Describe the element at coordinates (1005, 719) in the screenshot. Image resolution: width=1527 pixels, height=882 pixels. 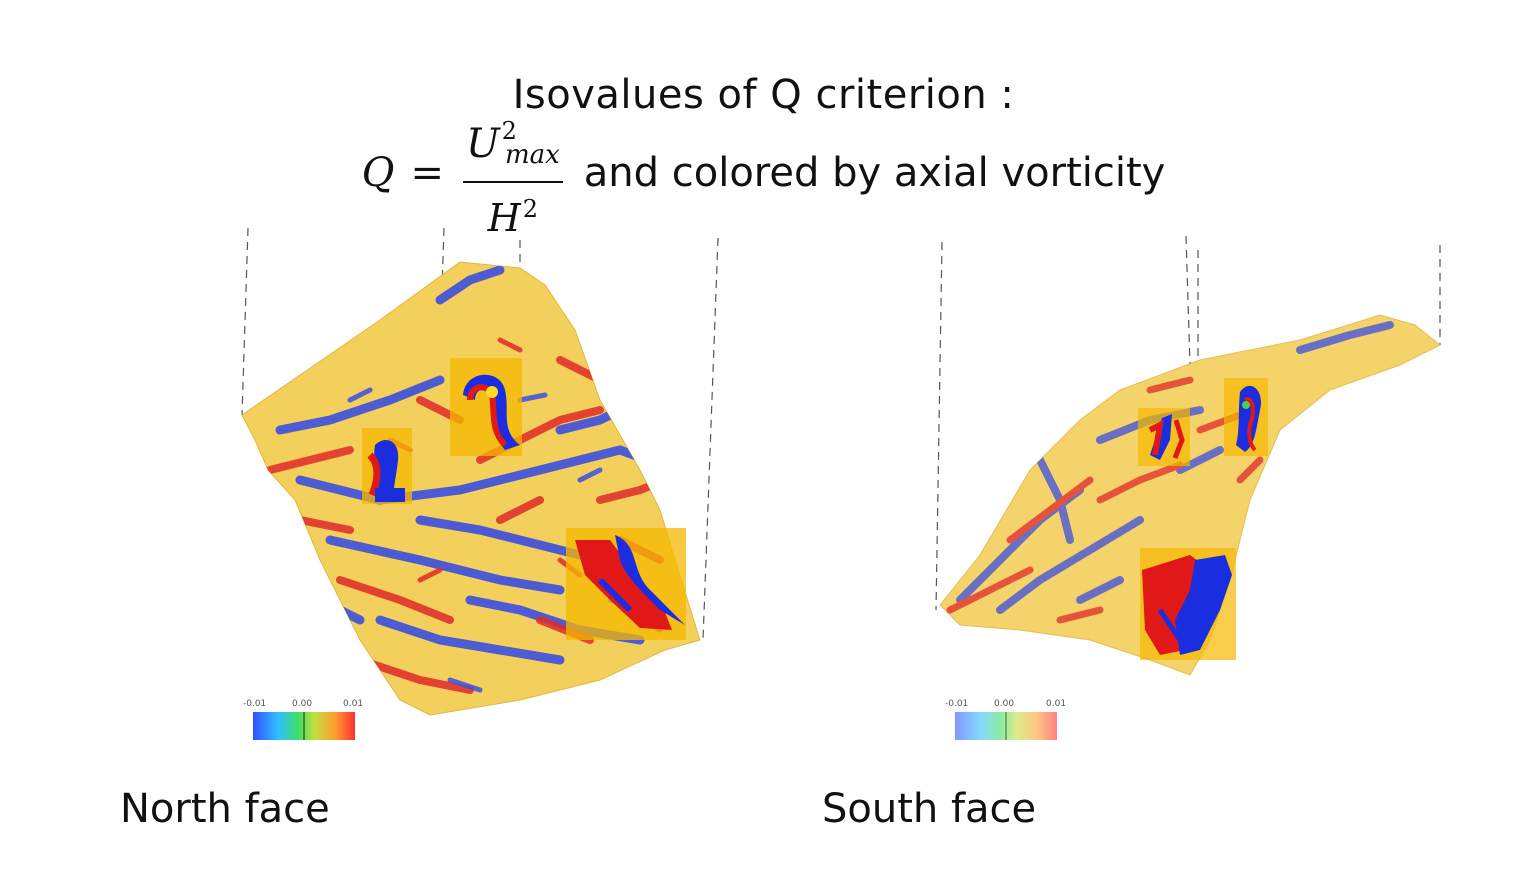
I see `south-colorbar: -0.01 0.00 0.01` at that location.